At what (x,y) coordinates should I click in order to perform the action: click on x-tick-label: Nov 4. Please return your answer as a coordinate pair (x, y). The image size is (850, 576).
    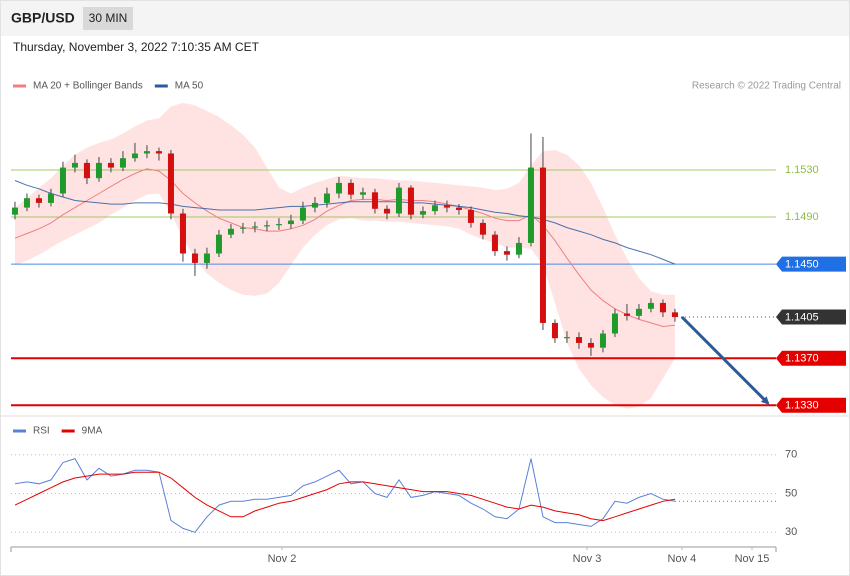
    Looking at the image, I should click on (682, 559).